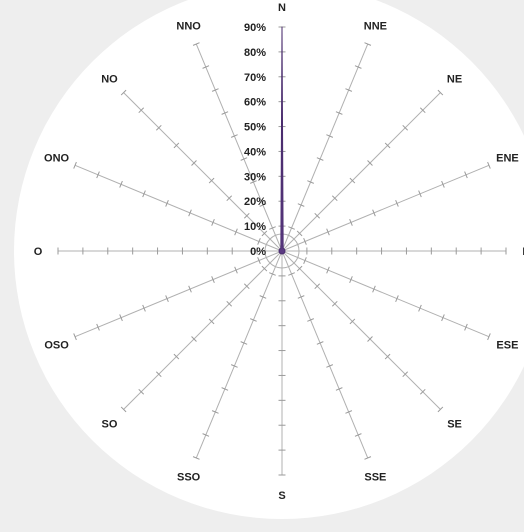  I want to click on direction-label-no: NO, so click(109, 79).